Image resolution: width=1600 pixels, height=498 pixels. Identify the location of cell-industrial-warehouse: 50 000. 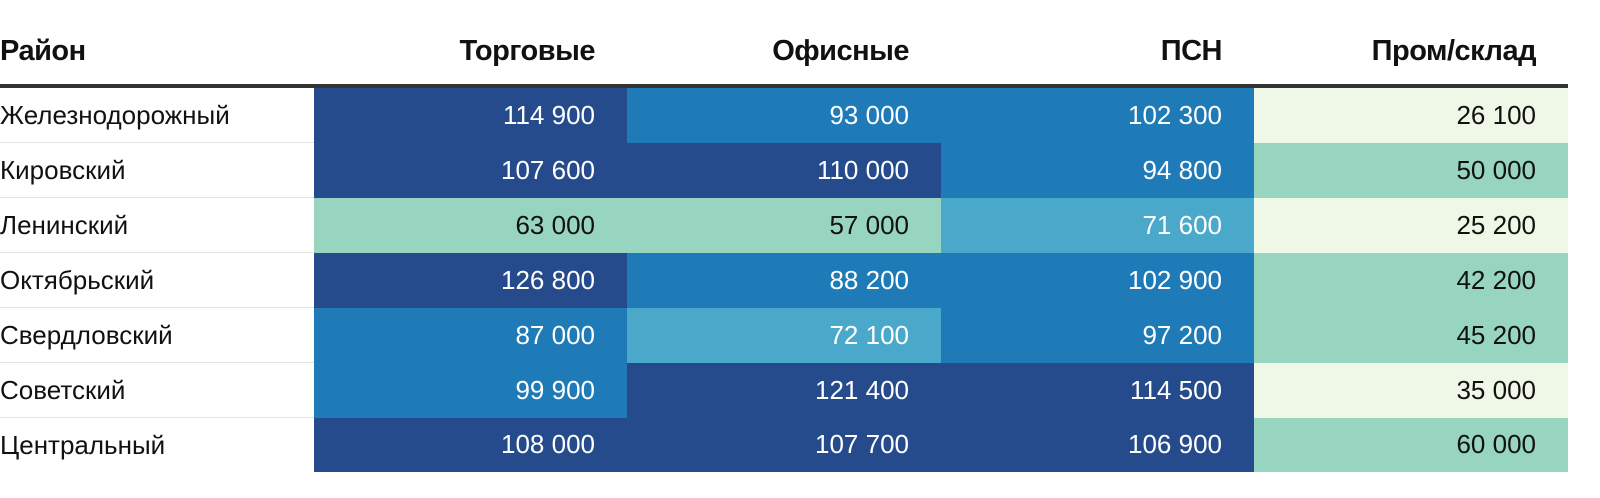
(1411, 170).